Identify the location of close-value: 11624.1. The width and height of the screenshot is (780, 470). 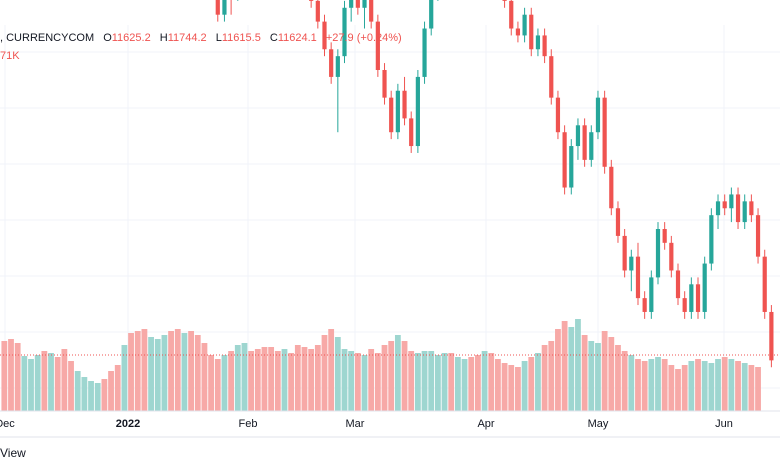
(297, 38).